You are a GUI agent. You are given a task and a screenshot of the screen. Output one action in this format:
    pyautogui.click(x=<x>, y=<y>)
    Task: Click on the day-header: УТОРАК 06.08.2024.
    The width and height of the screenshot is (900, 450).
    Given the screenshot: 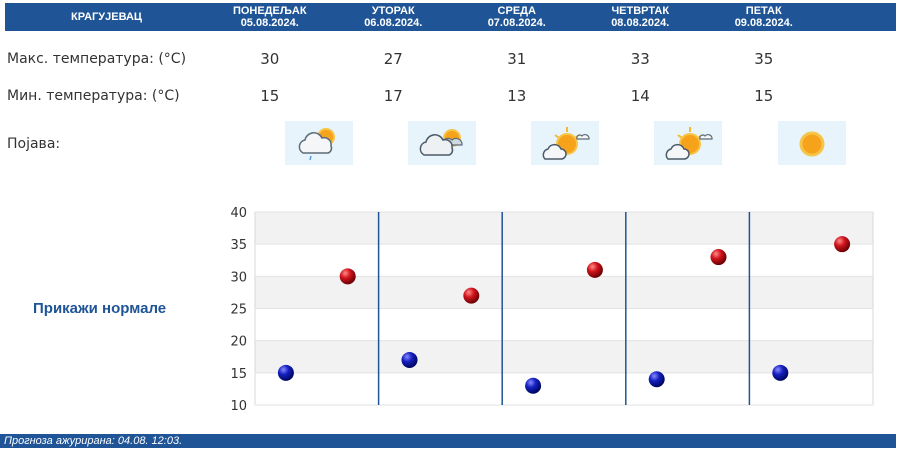 What is the action you would take?
    pyautogui.click(x=394, y=17)
    